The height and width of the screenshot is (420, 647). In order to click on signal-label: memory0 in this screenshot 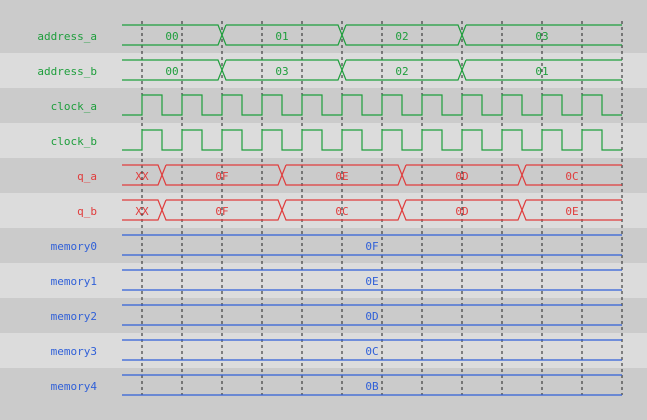, I will do `click(74, 246)`.